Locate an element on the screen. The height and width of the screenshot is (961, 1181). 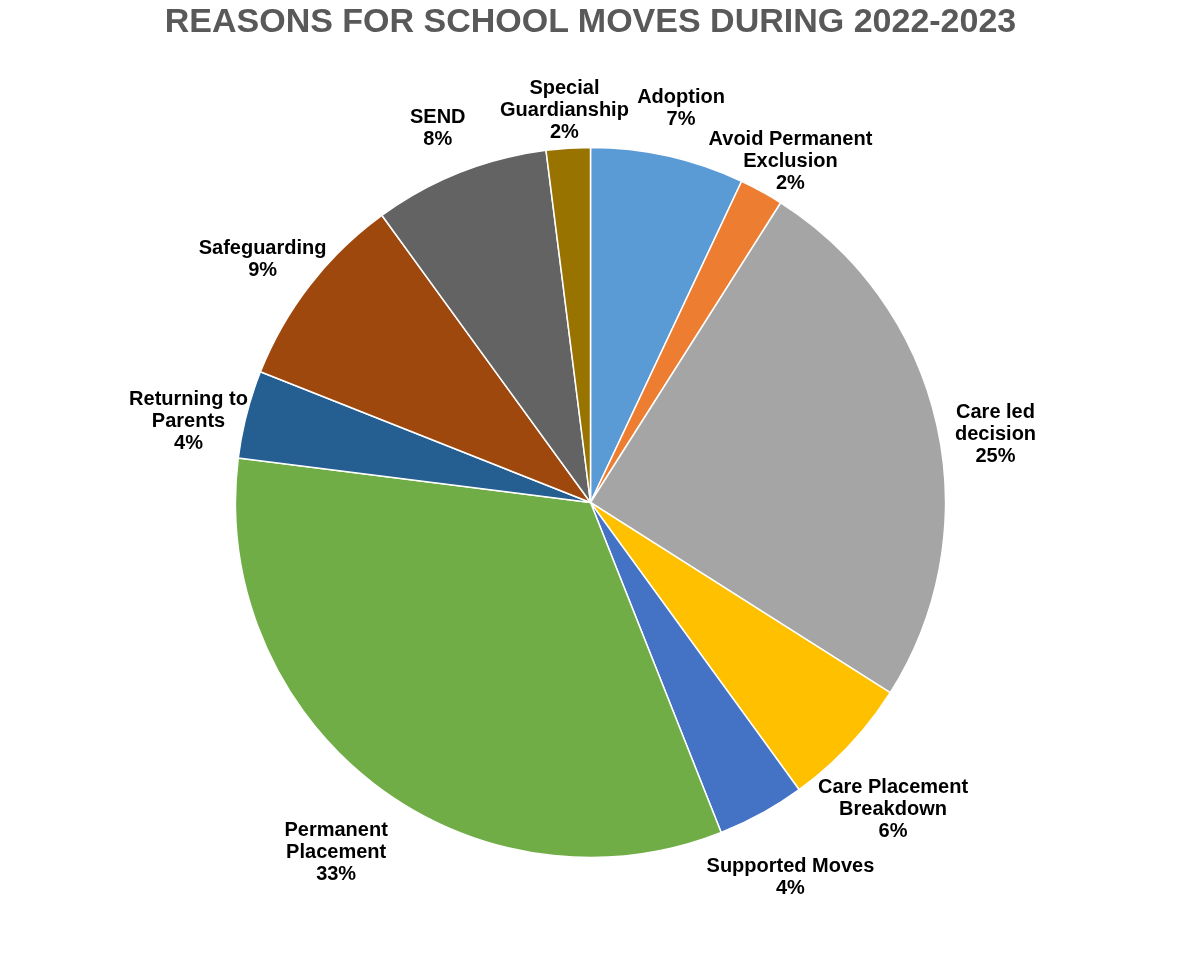
slice-label: Returning to Parents is located at coordinates (188, 409).